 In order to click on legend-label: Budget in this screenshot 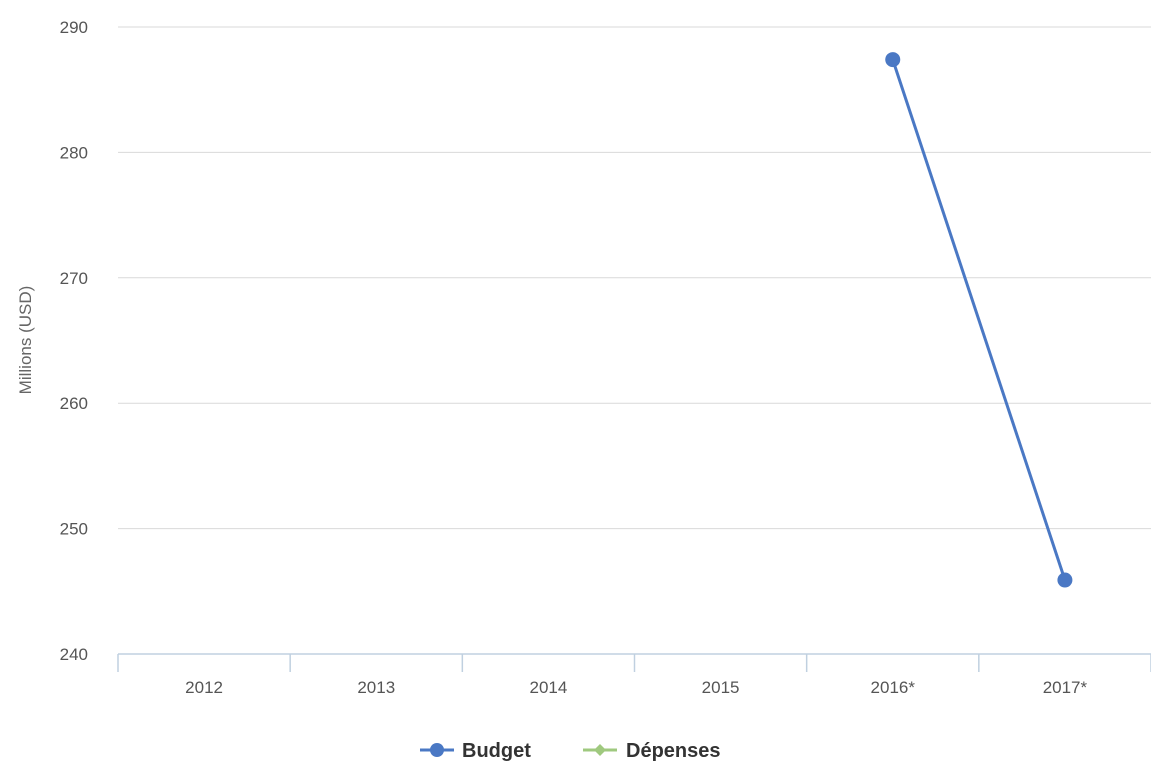, I will do `click(496, 751)`.